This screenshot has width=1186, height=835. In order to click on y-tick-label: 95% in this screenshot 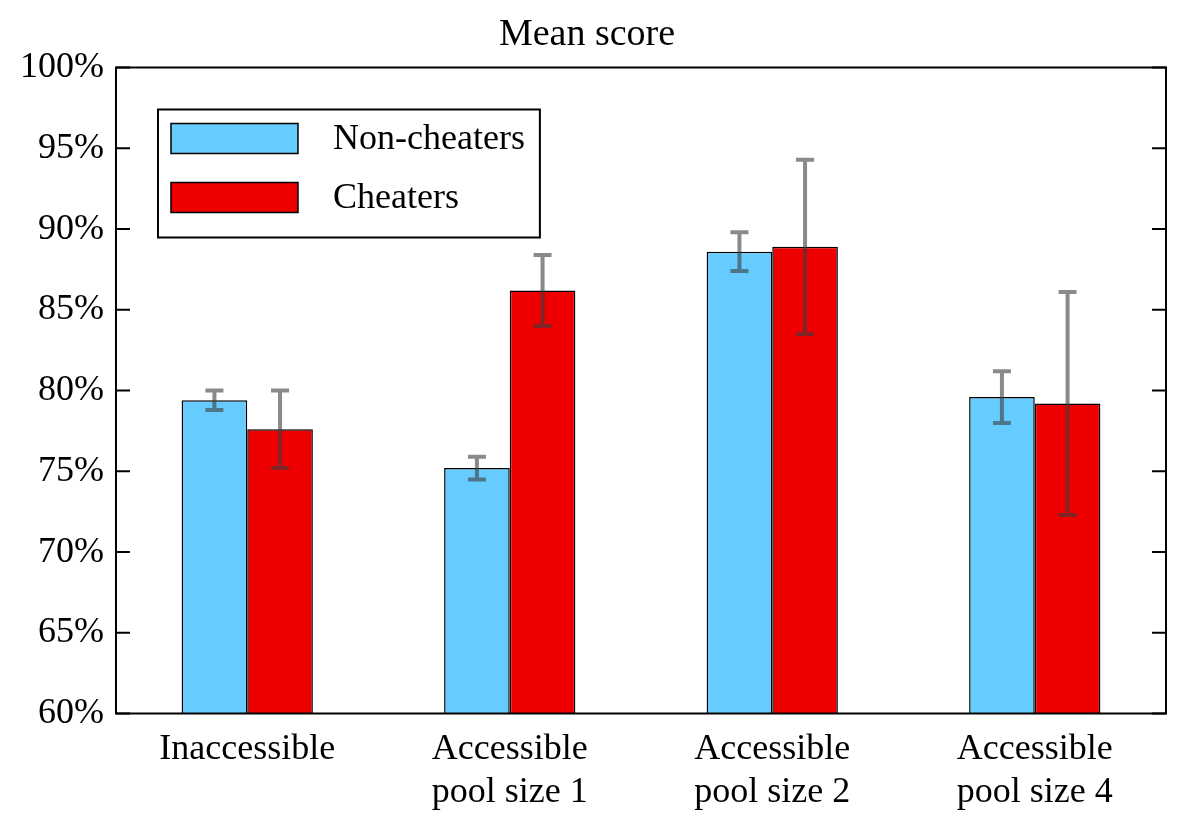, I will do `click(70, 145)`.